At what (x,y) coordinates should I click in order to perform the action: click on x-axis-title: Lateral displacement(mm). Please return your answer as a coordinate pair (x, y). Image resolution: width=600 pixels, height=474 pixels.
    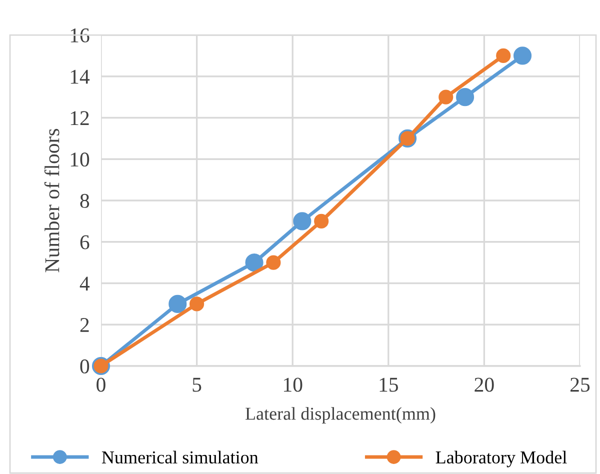
    Looking at the image, I should click on (341, 415).